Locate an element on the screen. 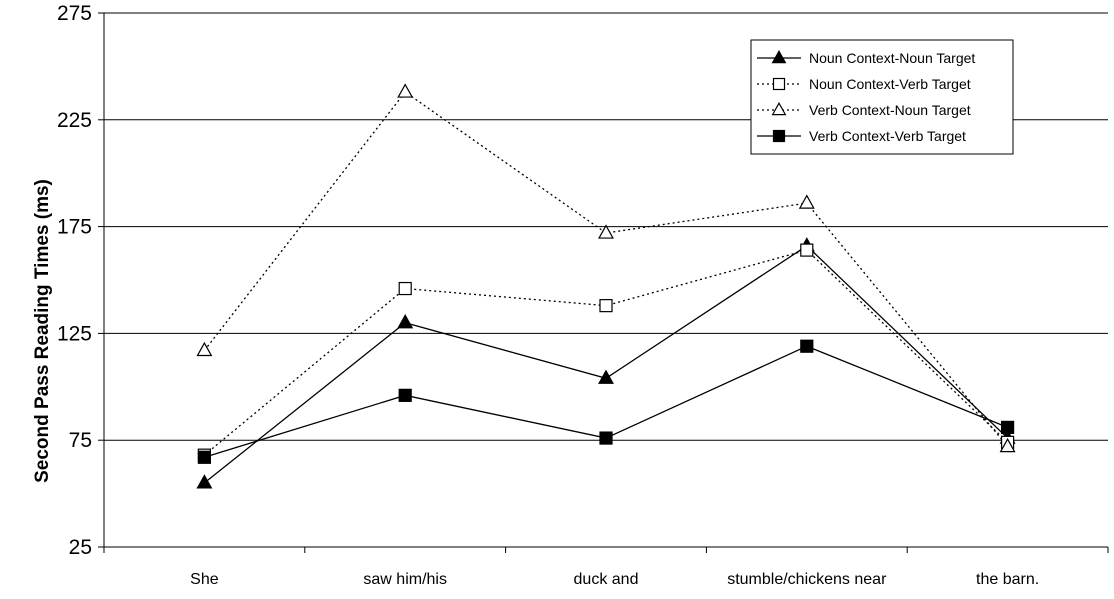 The image size is (1114, 599). y-tick-label: 75 is located at coordinates (80, 440).